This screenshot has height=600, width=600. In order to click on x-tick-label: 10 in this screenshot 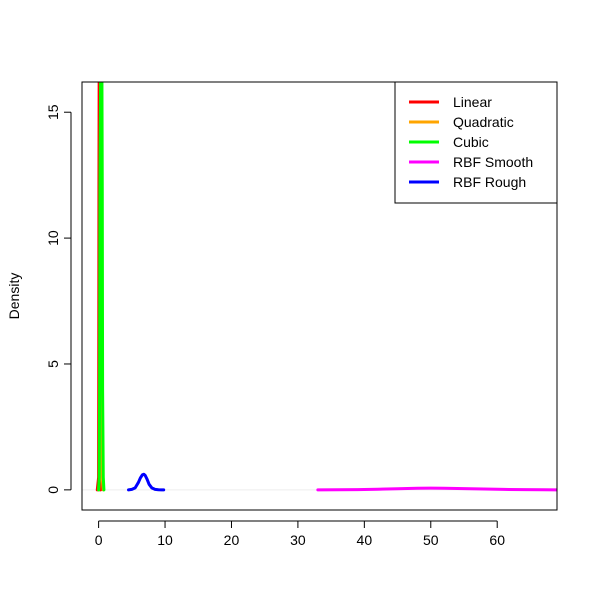, I will do `click(165, 540)`.